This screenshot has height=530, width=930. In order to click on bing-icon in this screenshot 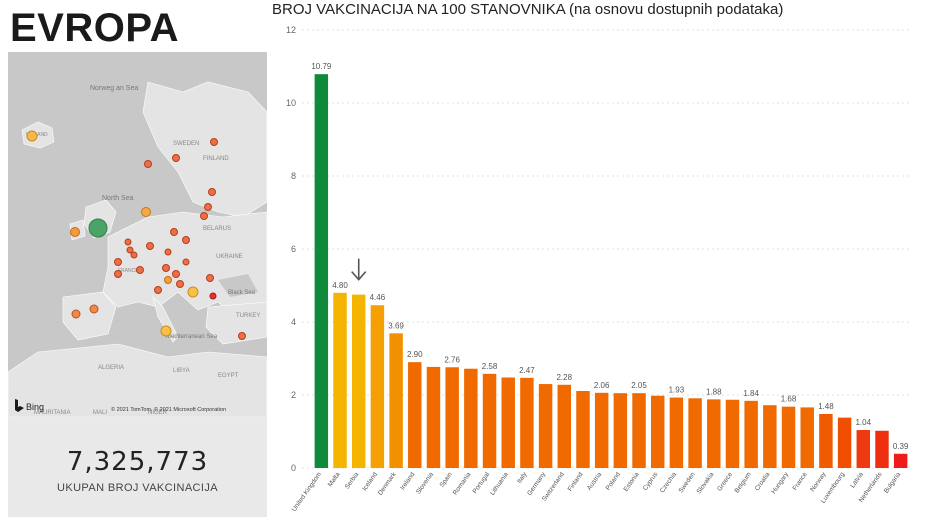, I will do `click(19, 405)`.